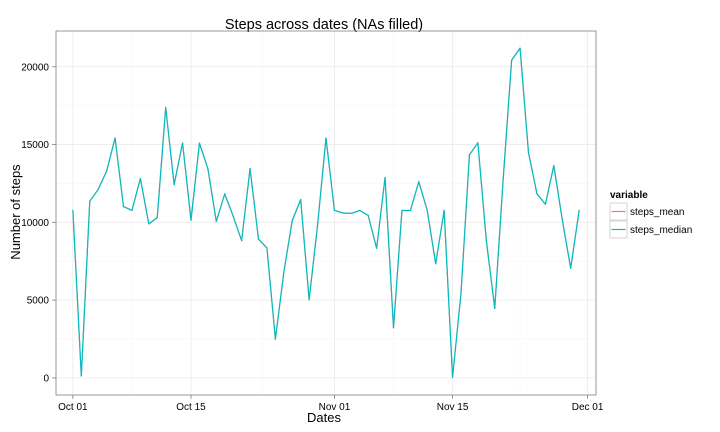 The width and height of the screenshot is (720, 432). I want to click on x-tick-label: Nov 15, so click(453, 407).